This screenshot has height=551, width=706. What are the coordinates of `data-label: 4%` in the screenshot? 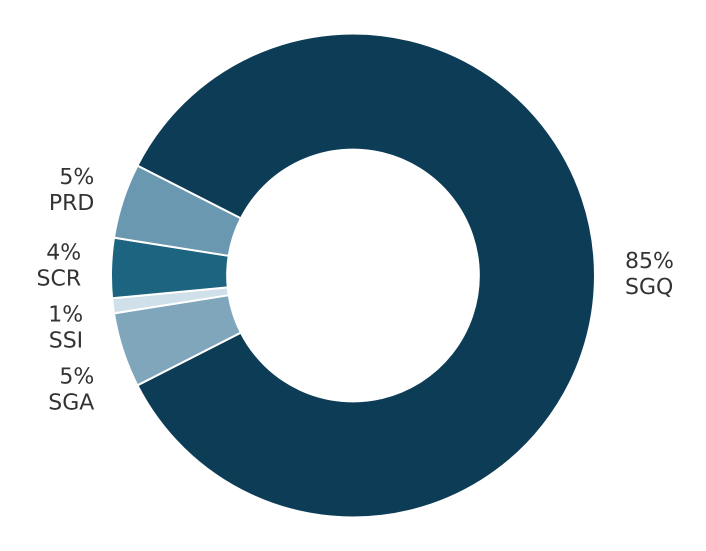 It's located at (64, 253).